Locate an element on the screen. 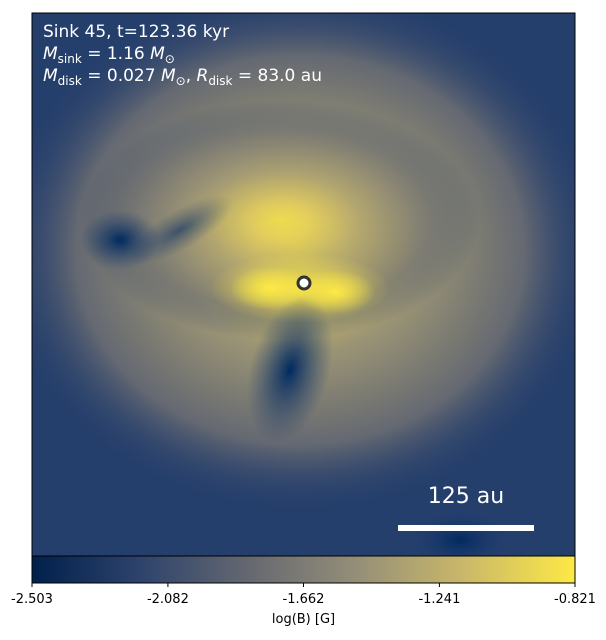 The height and width of the screenshot is (640, 606). annotation: Sink 45, t=123.36 kyr is located at coordinates (136, 32).